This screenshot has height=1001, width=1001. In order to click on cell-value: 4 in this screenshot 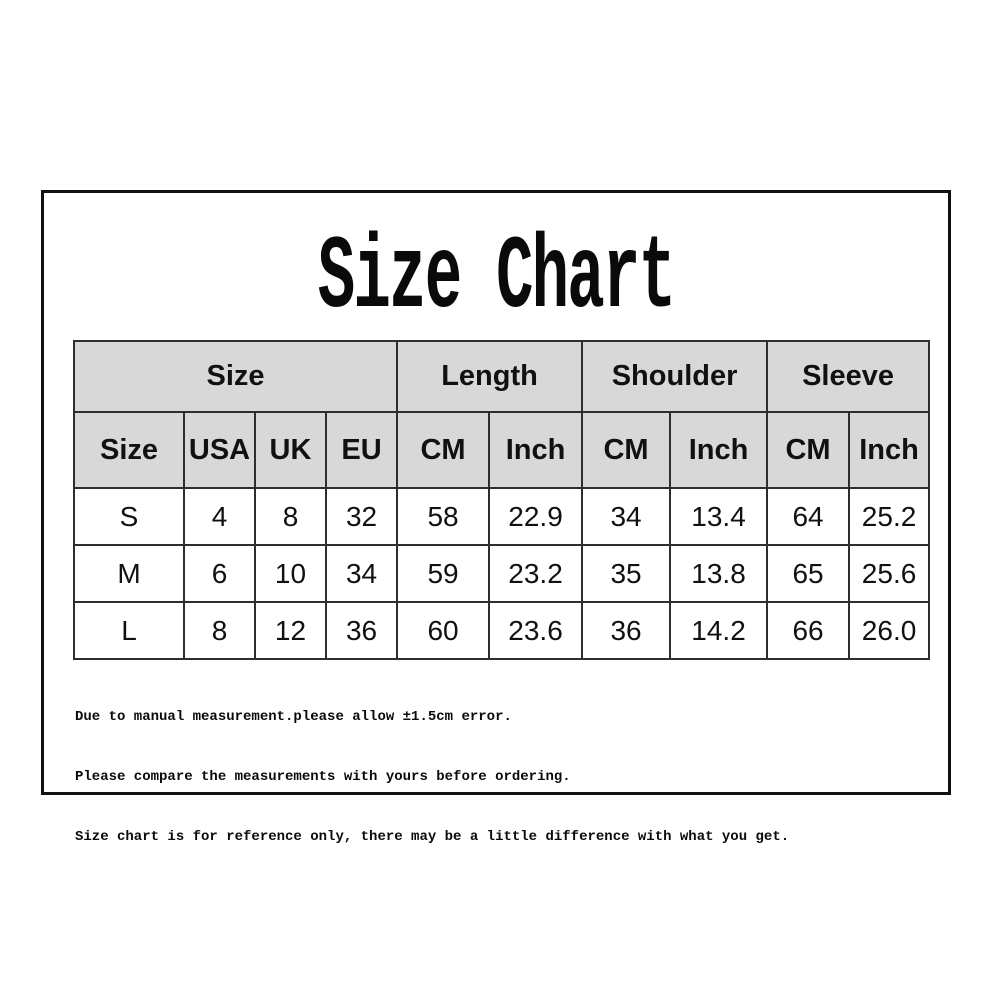, I will do `click(219, 516)`.